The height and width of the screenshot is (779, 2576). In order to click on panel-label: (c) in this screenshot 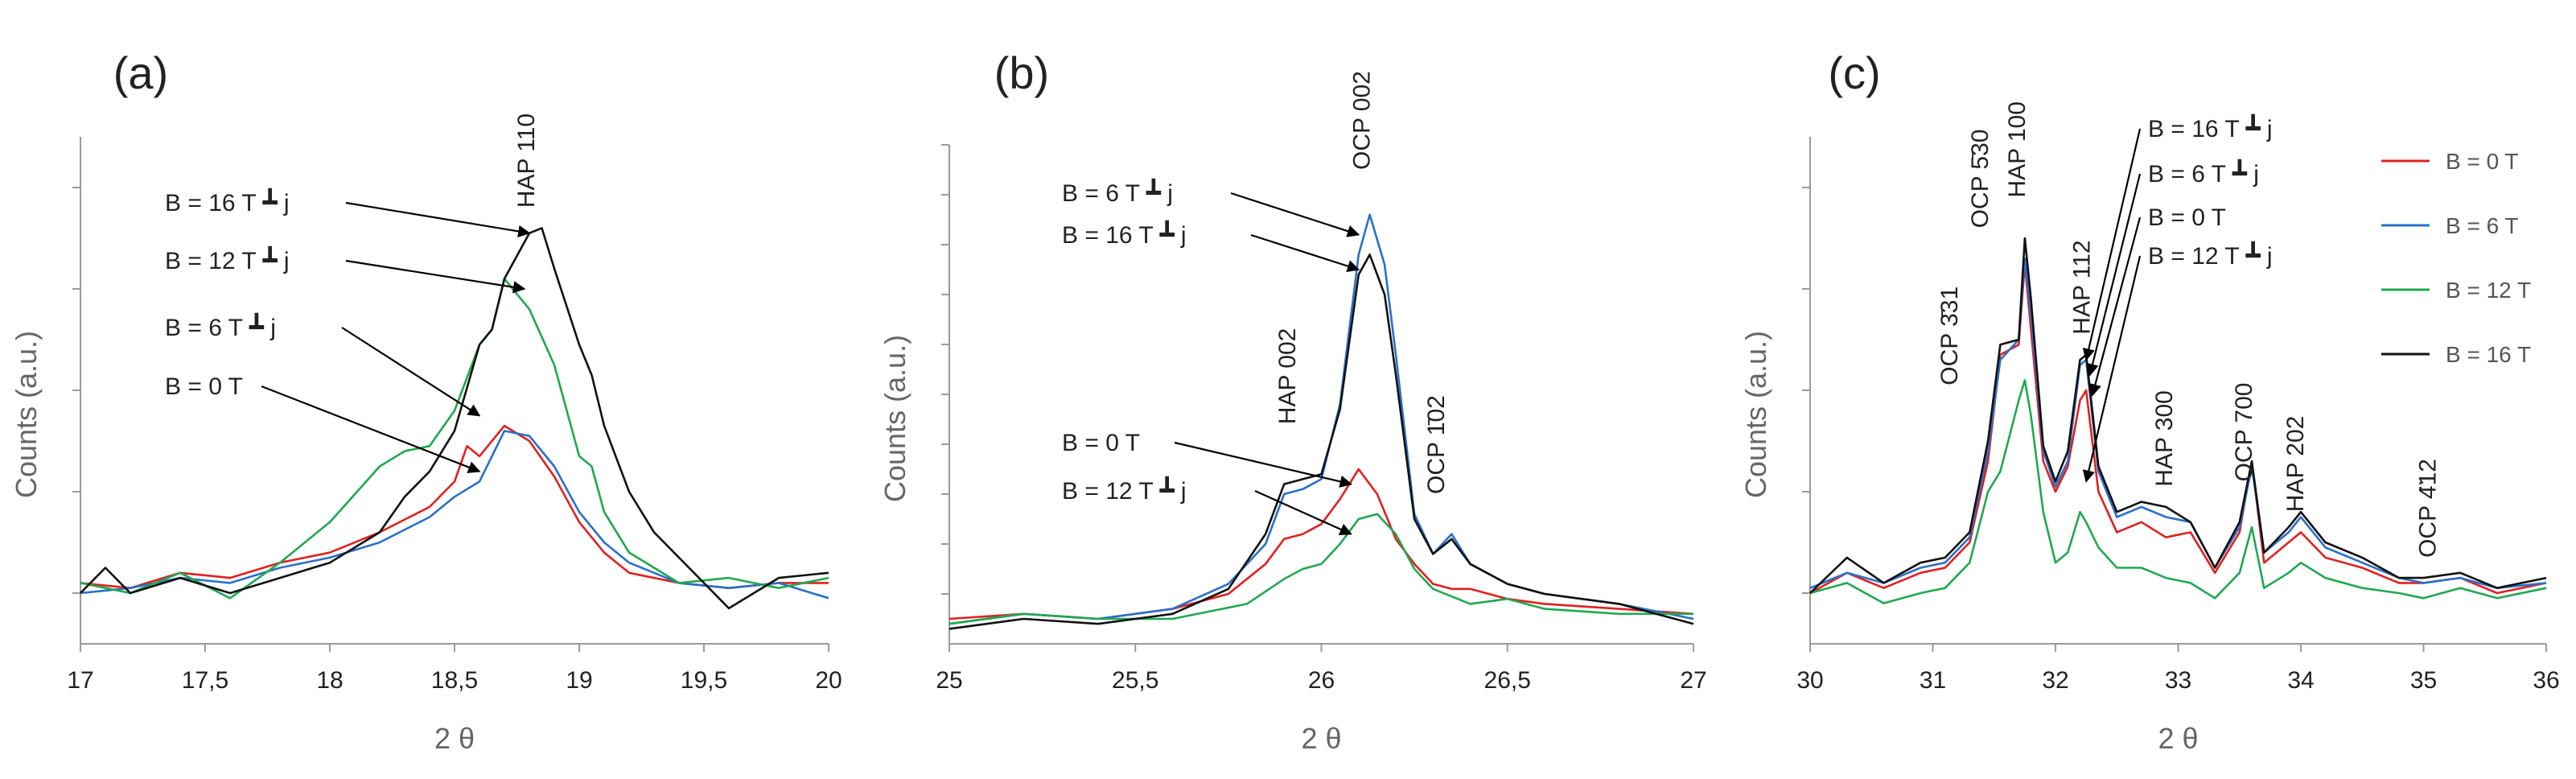, I will do `click(1854, 72)`.